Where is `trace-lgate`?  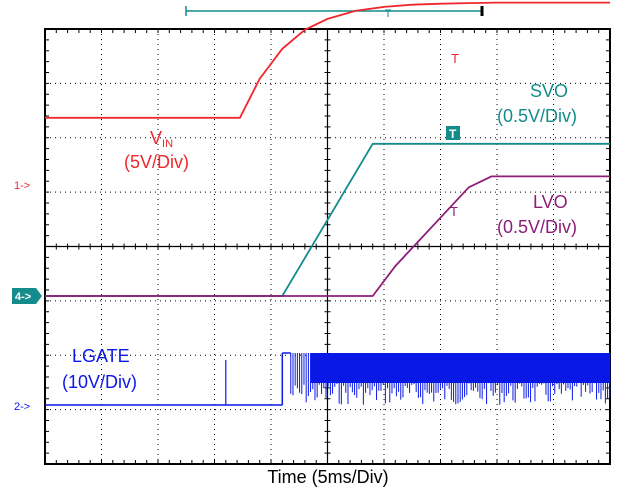 trace-lgate is located at coordinates (328, 379).